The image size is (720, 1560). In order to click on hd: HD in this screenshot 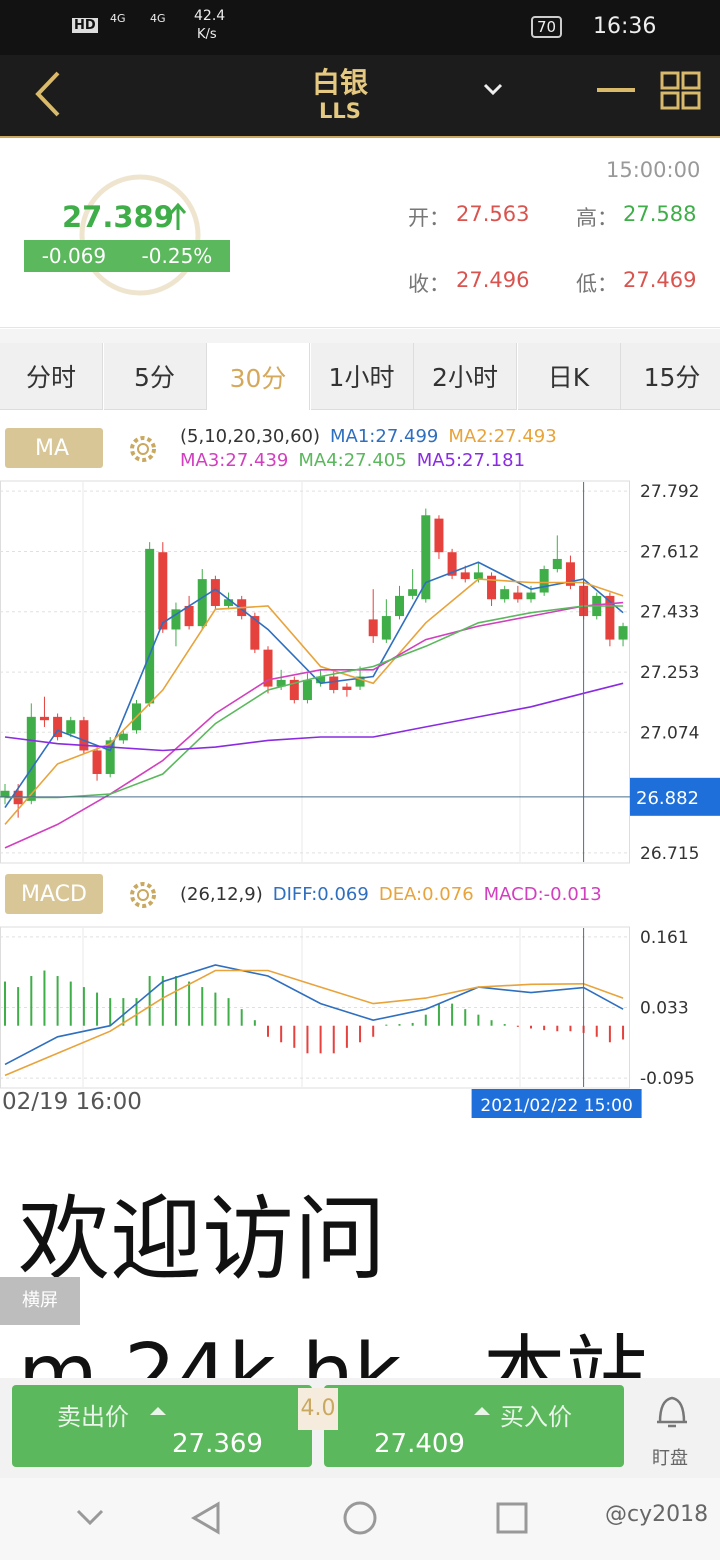, I will do `click(85, 25)`.